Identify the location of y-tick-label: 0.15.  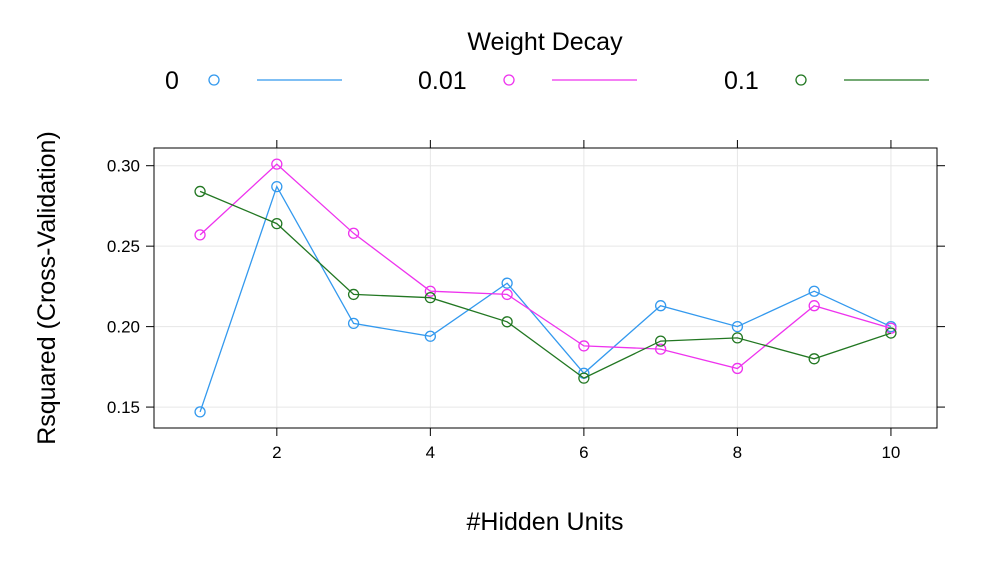
(123, 407).